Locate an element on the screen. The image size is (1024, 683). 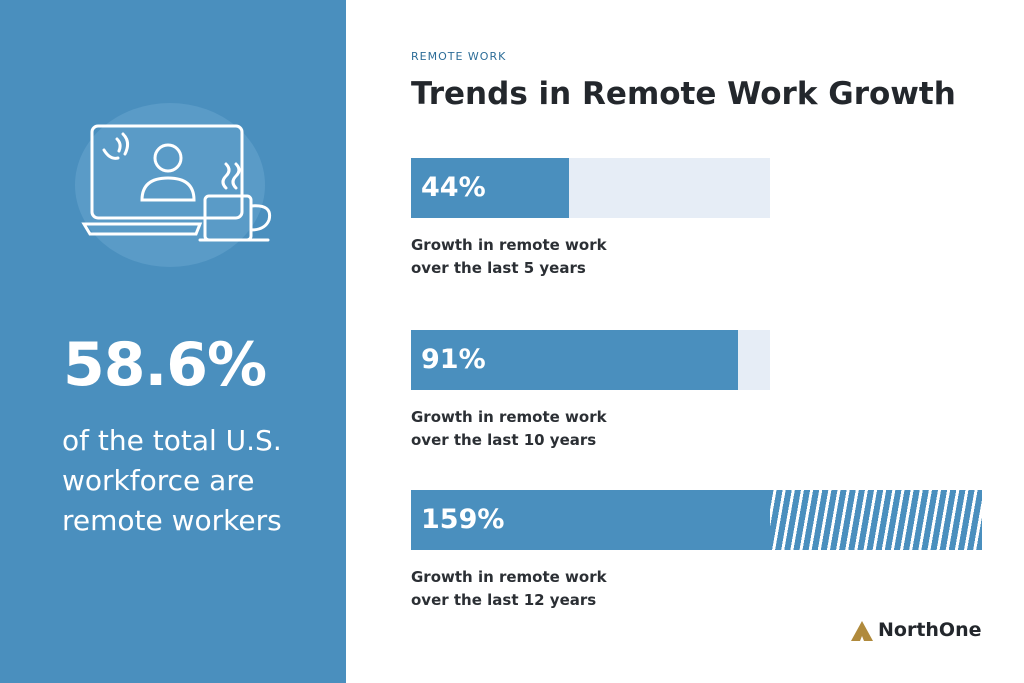
remote-icon is located at coordinates (173, 185).